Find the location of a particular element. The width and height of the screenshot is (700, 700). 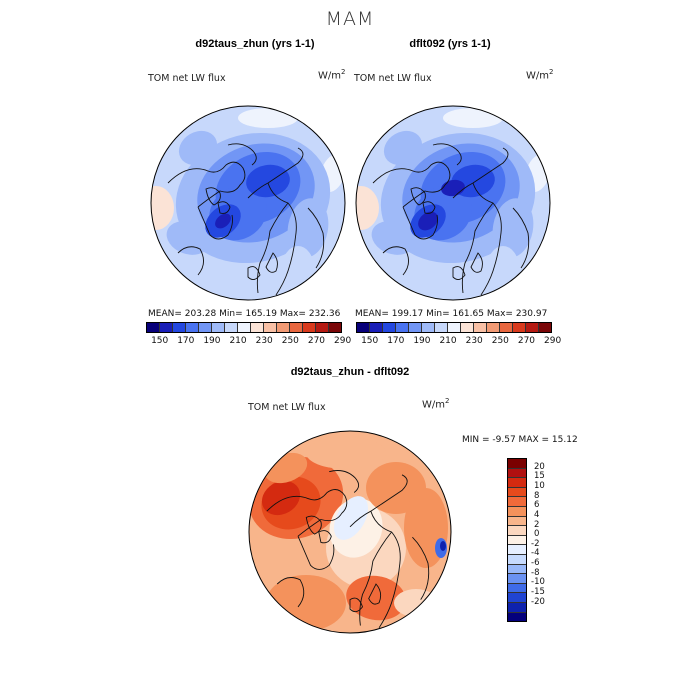

field-contour-warm is located at coordinates (367, 208).